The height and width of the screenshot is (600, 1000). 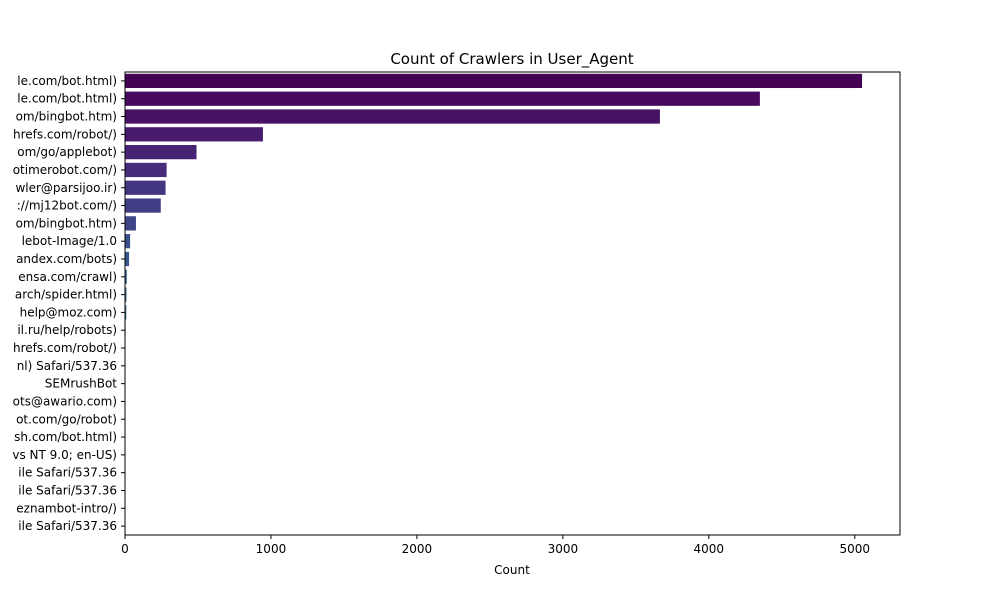 What do you see at coordinates (81, 384) in the screenshot?
I see `y-tick-label: SEMrushBot` at bounding box center [81, 384].